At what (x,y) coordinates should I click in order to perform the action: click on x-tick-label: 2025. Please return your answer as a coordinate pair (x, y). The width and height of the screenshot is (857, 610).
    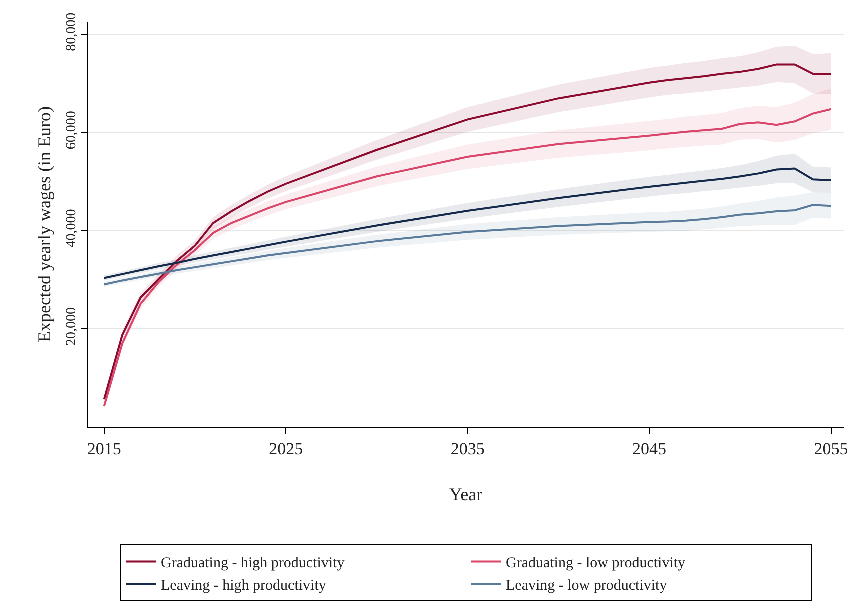
    Looking at the image, I should click on (286, 448).